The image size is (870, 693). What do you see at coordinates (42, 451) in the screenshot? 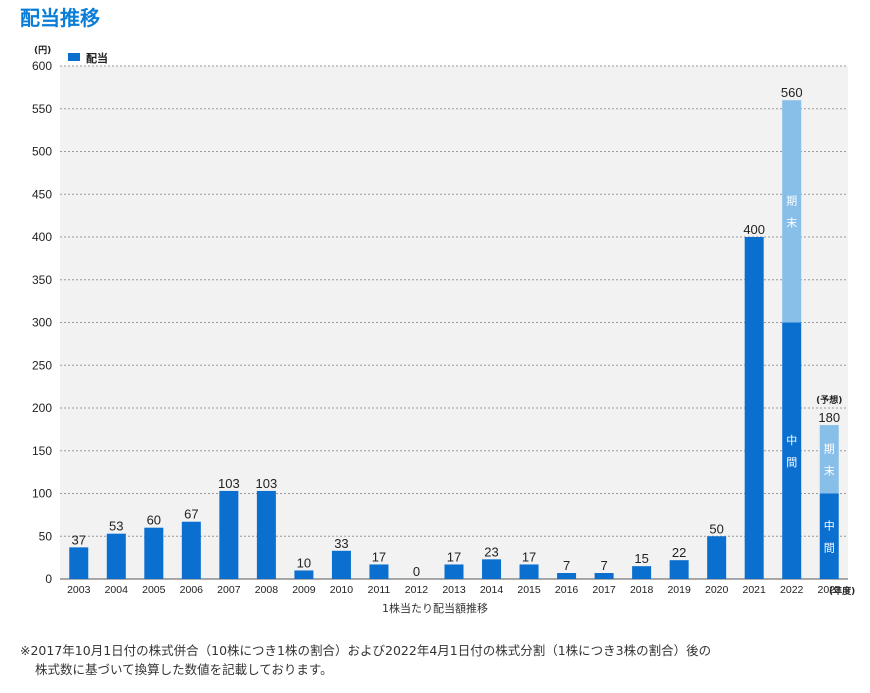
I see `y-tick-label: 150` at bounding box center [42, 451].